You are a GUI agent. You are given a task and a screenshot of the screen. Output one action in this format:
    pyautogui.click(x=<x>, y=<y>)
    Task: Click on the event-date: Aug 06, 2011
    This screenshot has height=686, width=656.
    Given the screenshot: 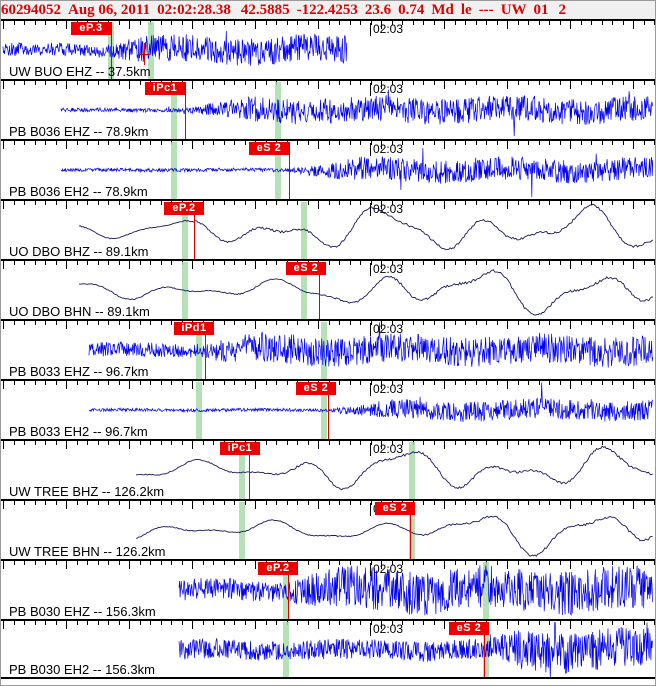 What is the action you would take?
    pyautogui.click(x=109, y=10)
    